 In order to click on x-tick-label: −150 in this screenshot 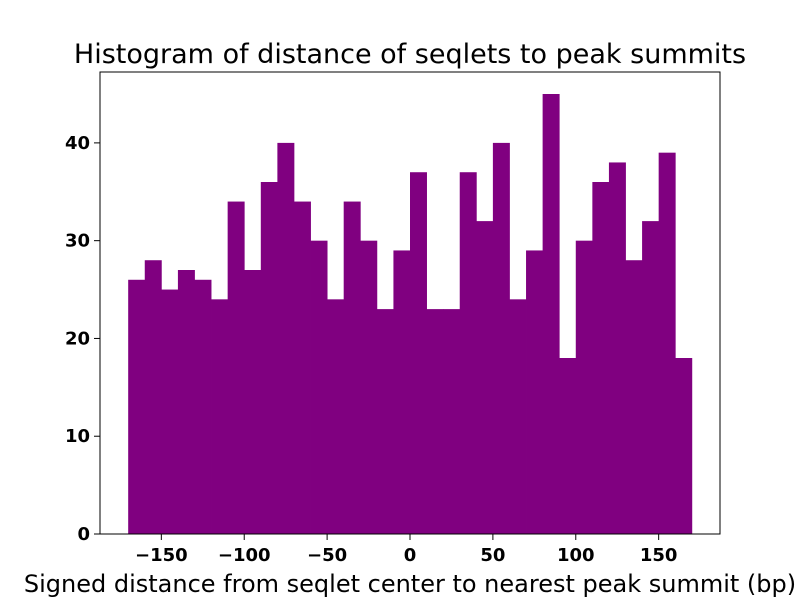, I will do `click(161, 555)`.